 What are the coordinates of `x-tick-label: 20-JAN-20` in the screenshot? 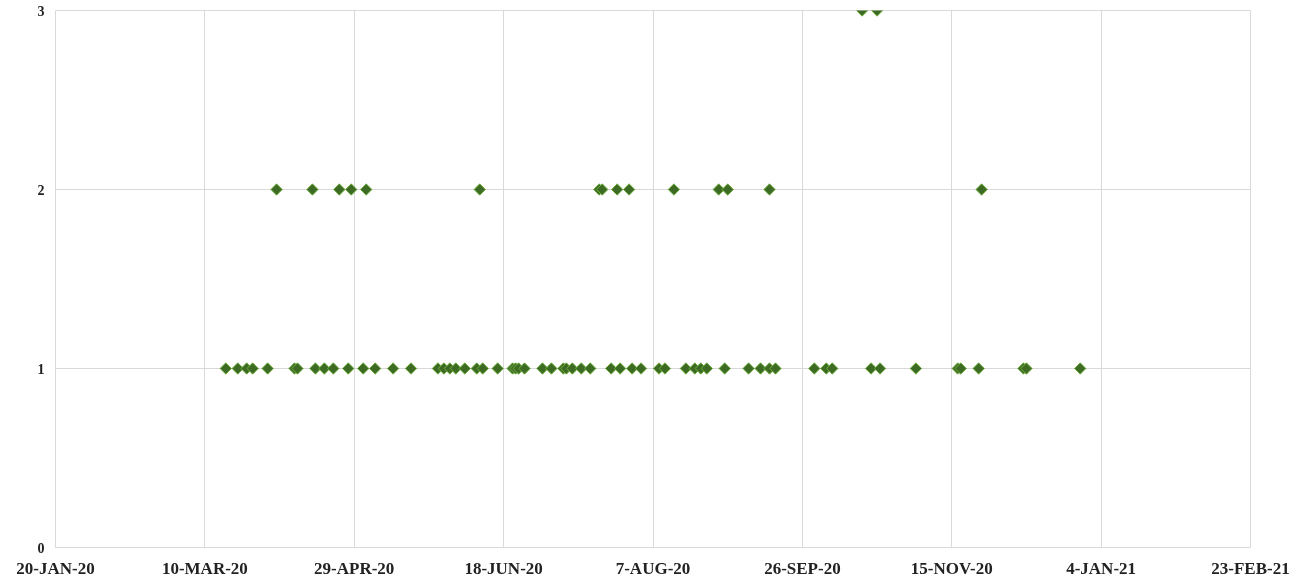 It's located at (55, 568).